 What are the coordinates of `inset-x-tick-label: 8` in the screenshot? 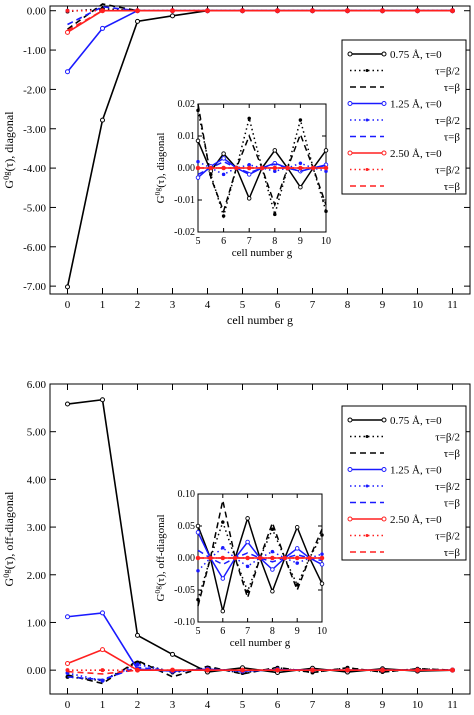 It's located at (274, 241).